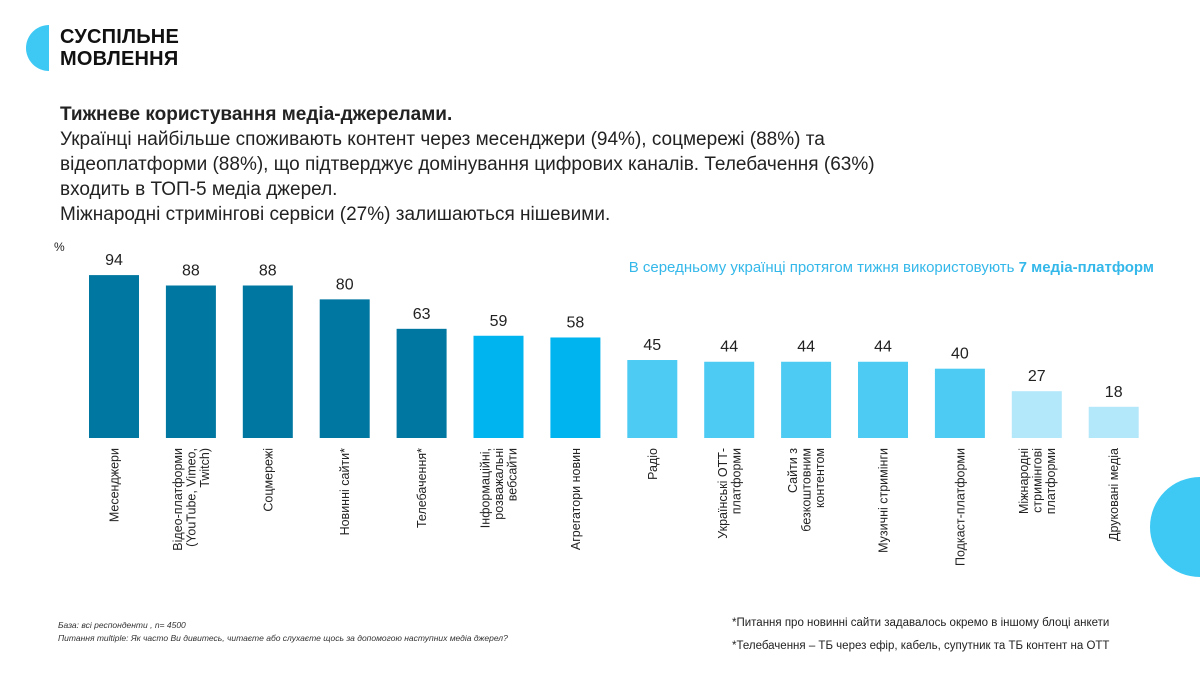 The width and height of the screenshot is (1200, 675). What do you see at coordinates (345, 284) in the screenshot?
I see `data-label: 80` at bounding box center [345, 284].